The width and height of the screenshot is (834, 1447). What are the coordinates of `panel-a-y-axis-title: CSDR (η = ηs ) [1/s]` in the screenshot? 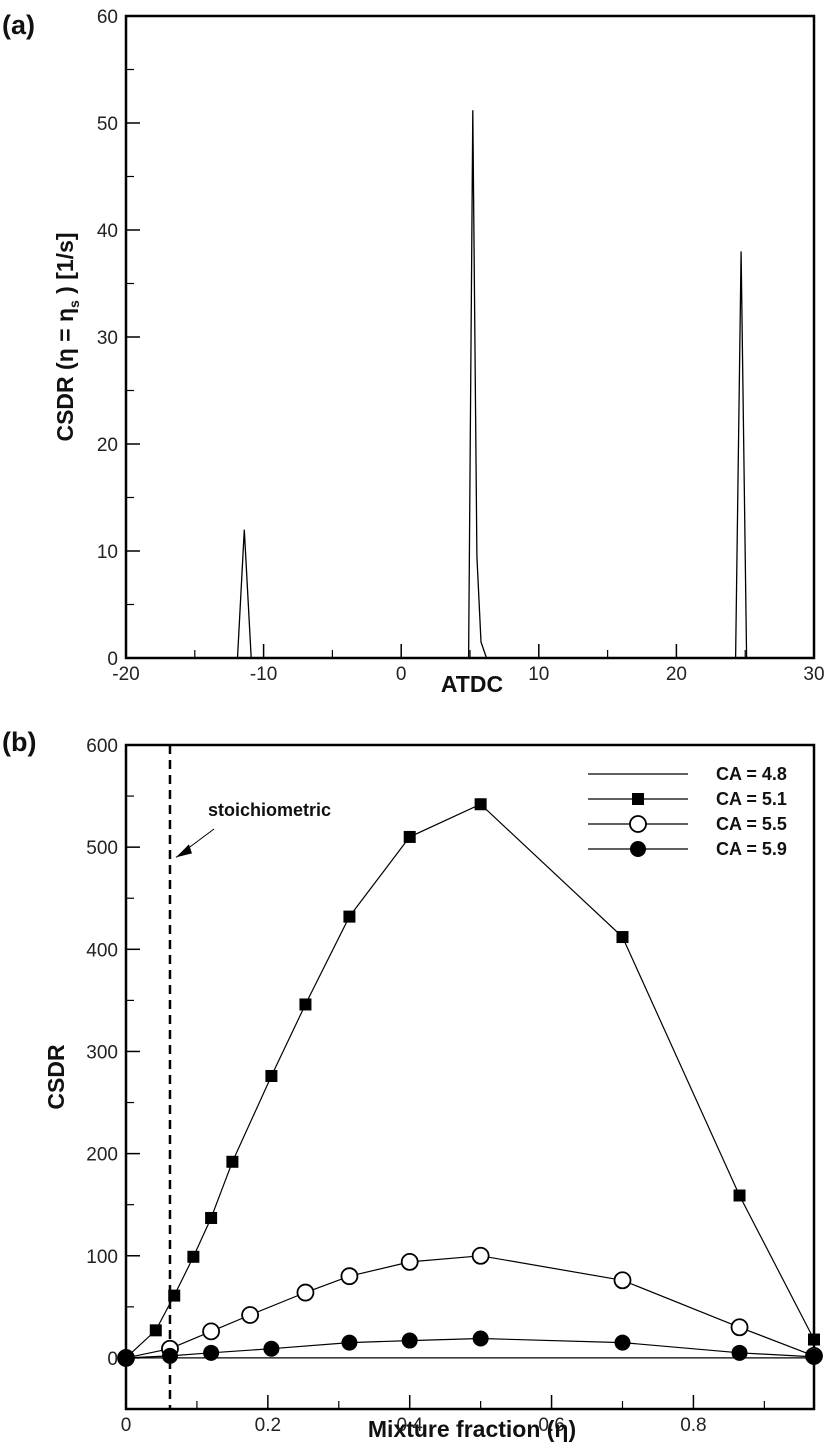 It's located at (67, 336).